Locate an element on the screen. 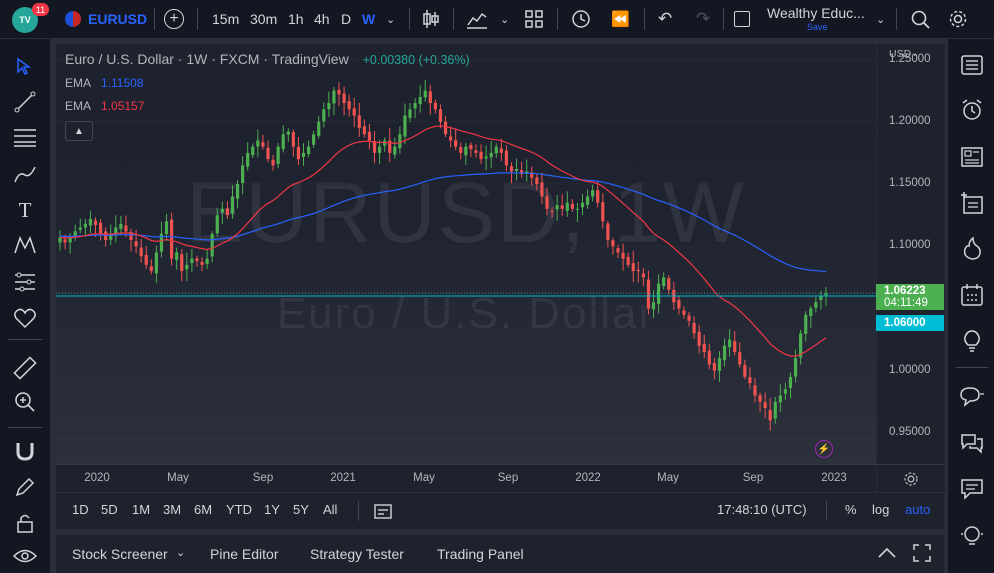  time-tick-label: 2022 is located at coordinates (588, 478).